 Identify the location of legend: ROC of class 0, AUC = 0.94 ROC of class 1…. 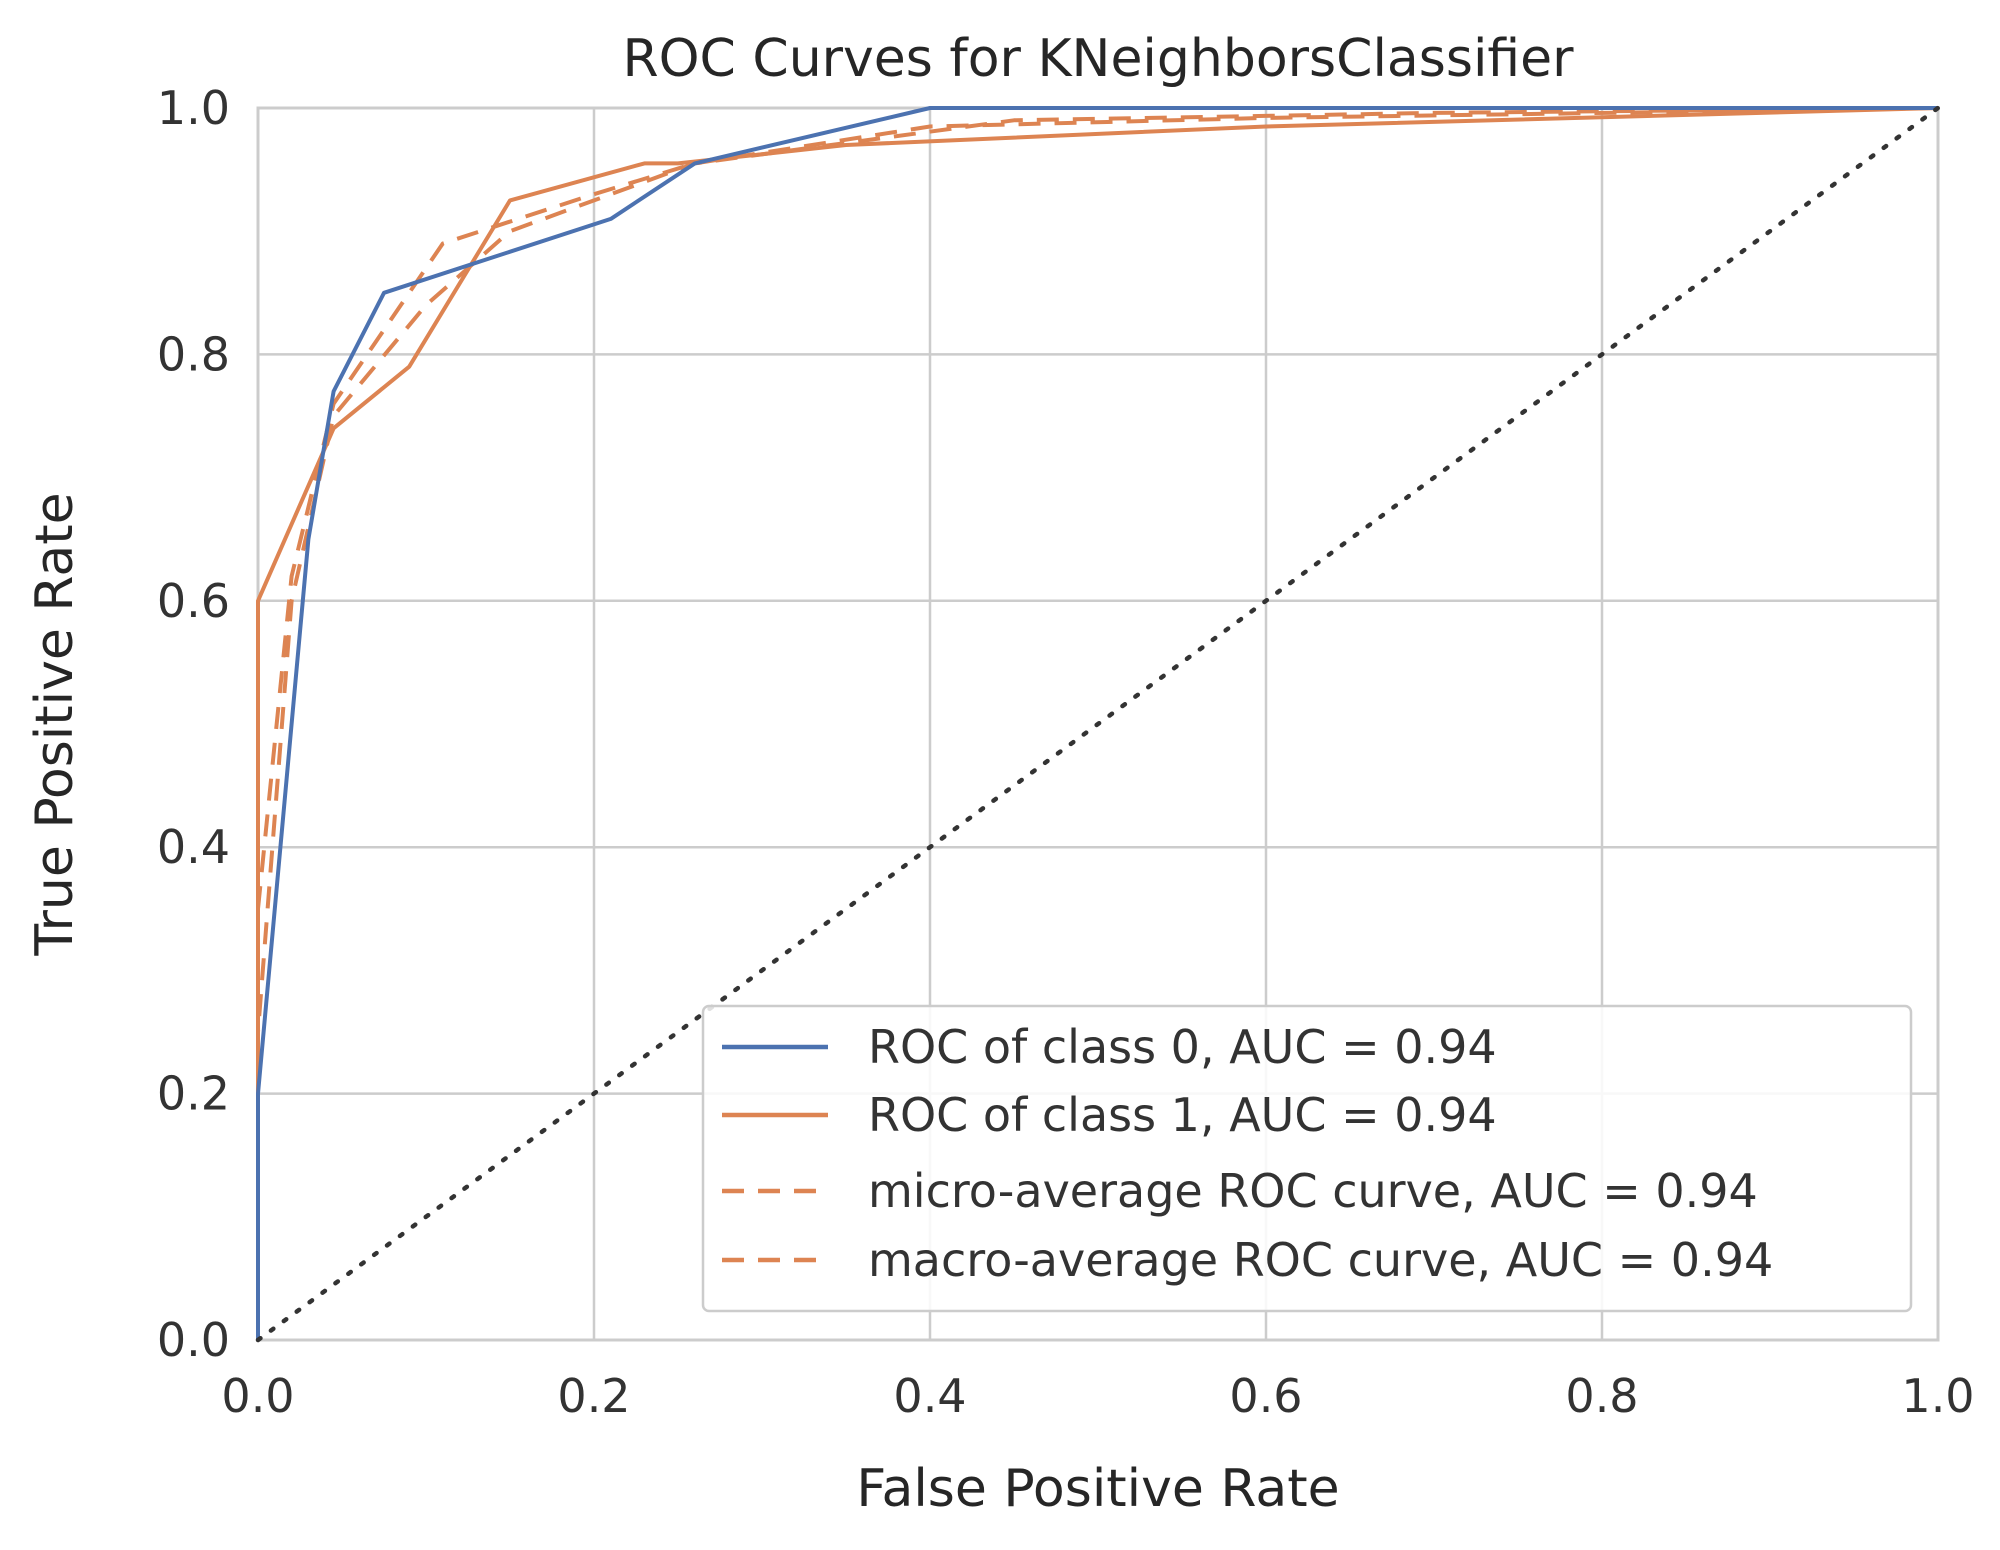
(1307, 1158).